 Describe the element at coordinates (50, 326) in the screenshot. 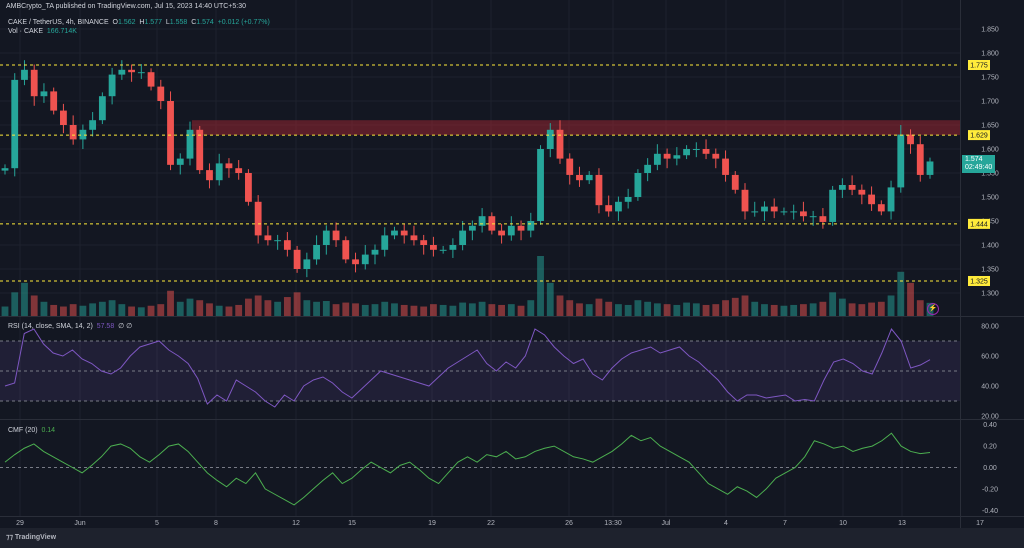

I see `rsi-label: RSI (14, close, SMA, 14, 2)` at that location.